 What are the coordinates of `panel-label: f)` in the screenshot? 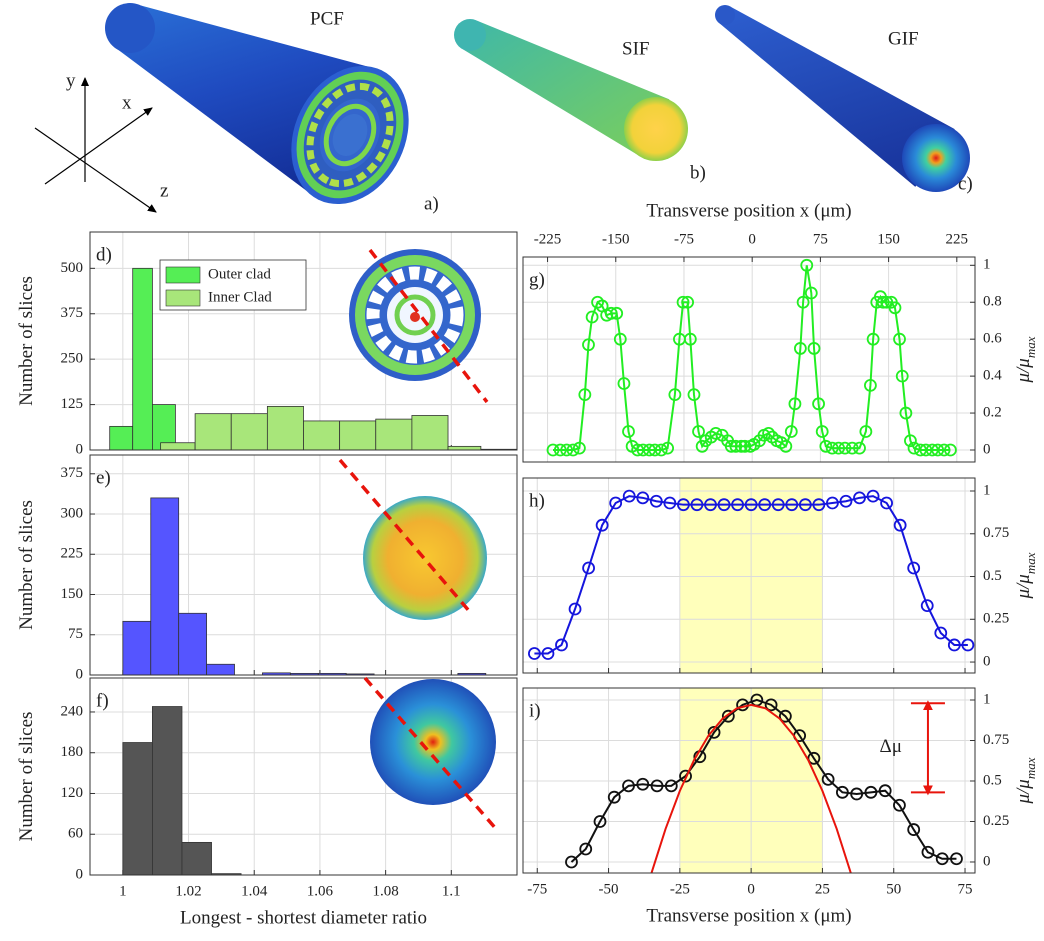 It's located at (102, 700).